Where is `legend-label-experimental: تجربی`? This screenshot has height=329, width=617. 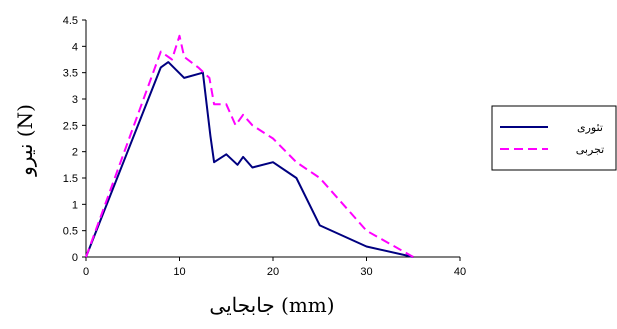 legend-label-experimental: تجربی is located at coordinates (590, 150).